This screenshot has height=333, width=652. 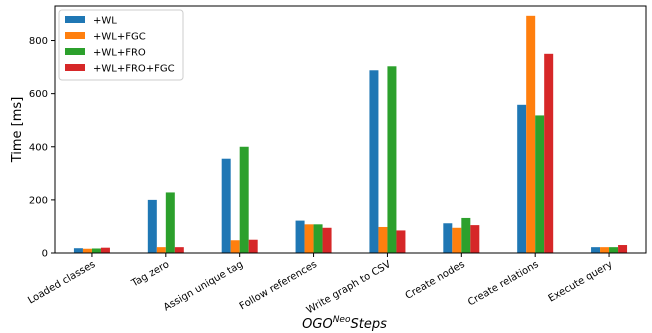 I want to click on y-axis: 0 200 400 600 800, so click(x=42, y=148).